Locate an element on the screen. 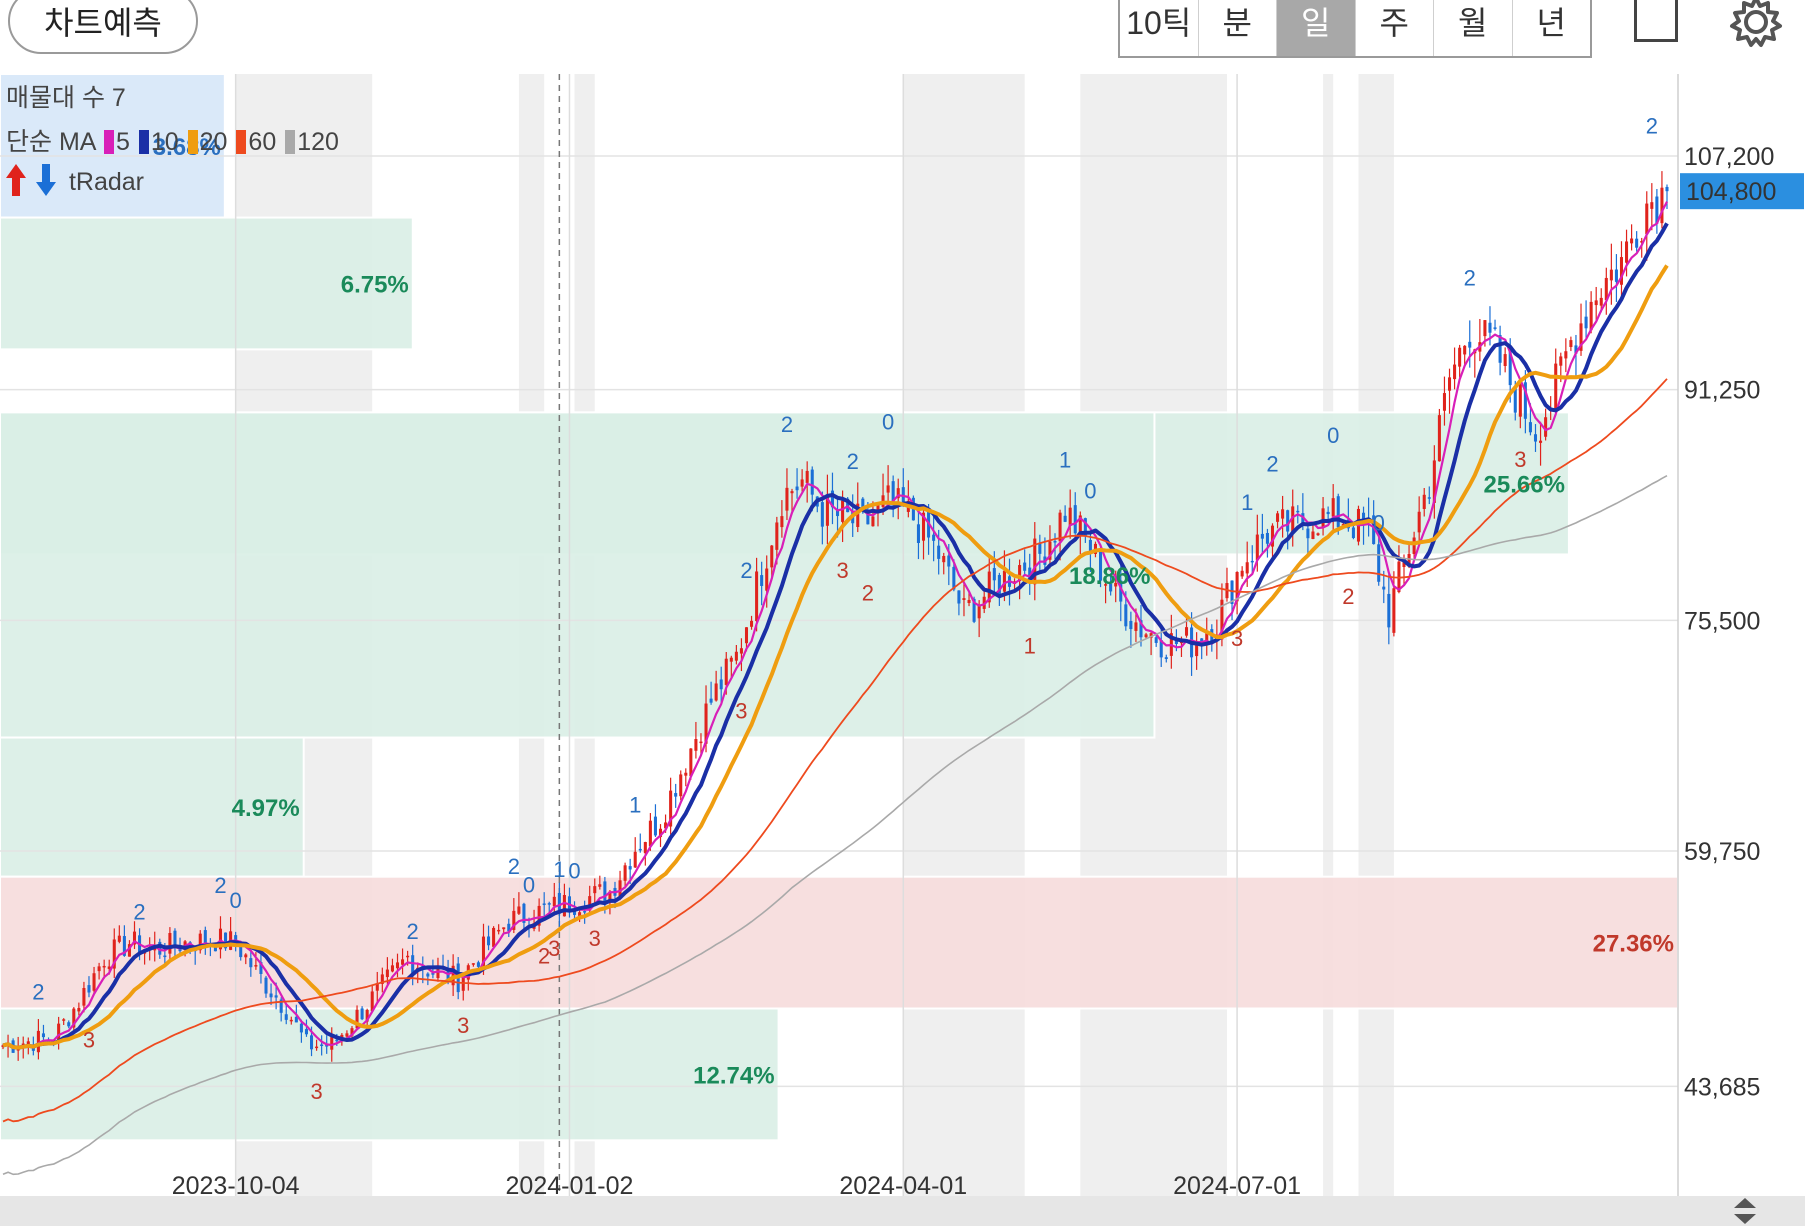 This screenshot has height=1226, width=1805. tab-10tick: 10틱 is located at coordinates (1159, 28).